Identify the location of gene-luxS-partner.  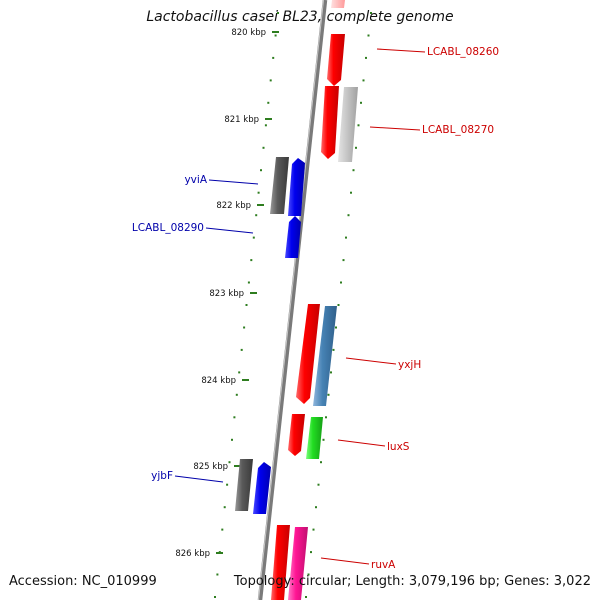
(296, 435).